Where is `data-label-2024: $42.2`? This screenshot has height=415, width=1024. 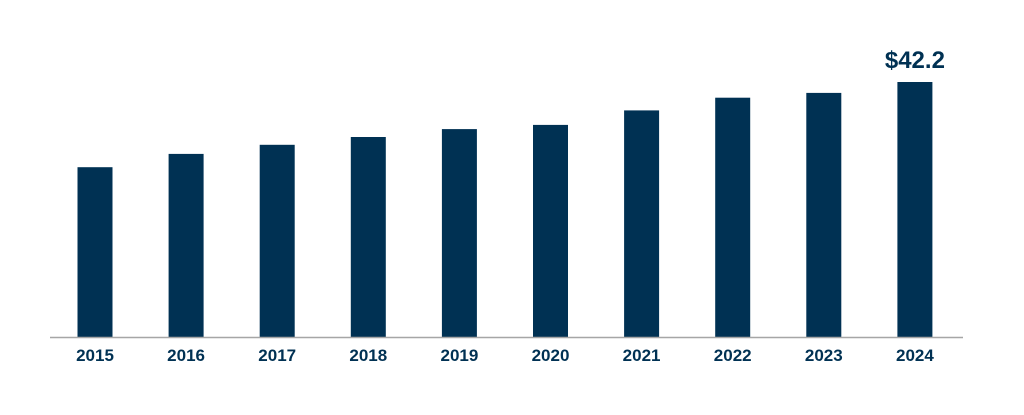
data-label-2024: $42.2 is located at coordinates (915, 60).